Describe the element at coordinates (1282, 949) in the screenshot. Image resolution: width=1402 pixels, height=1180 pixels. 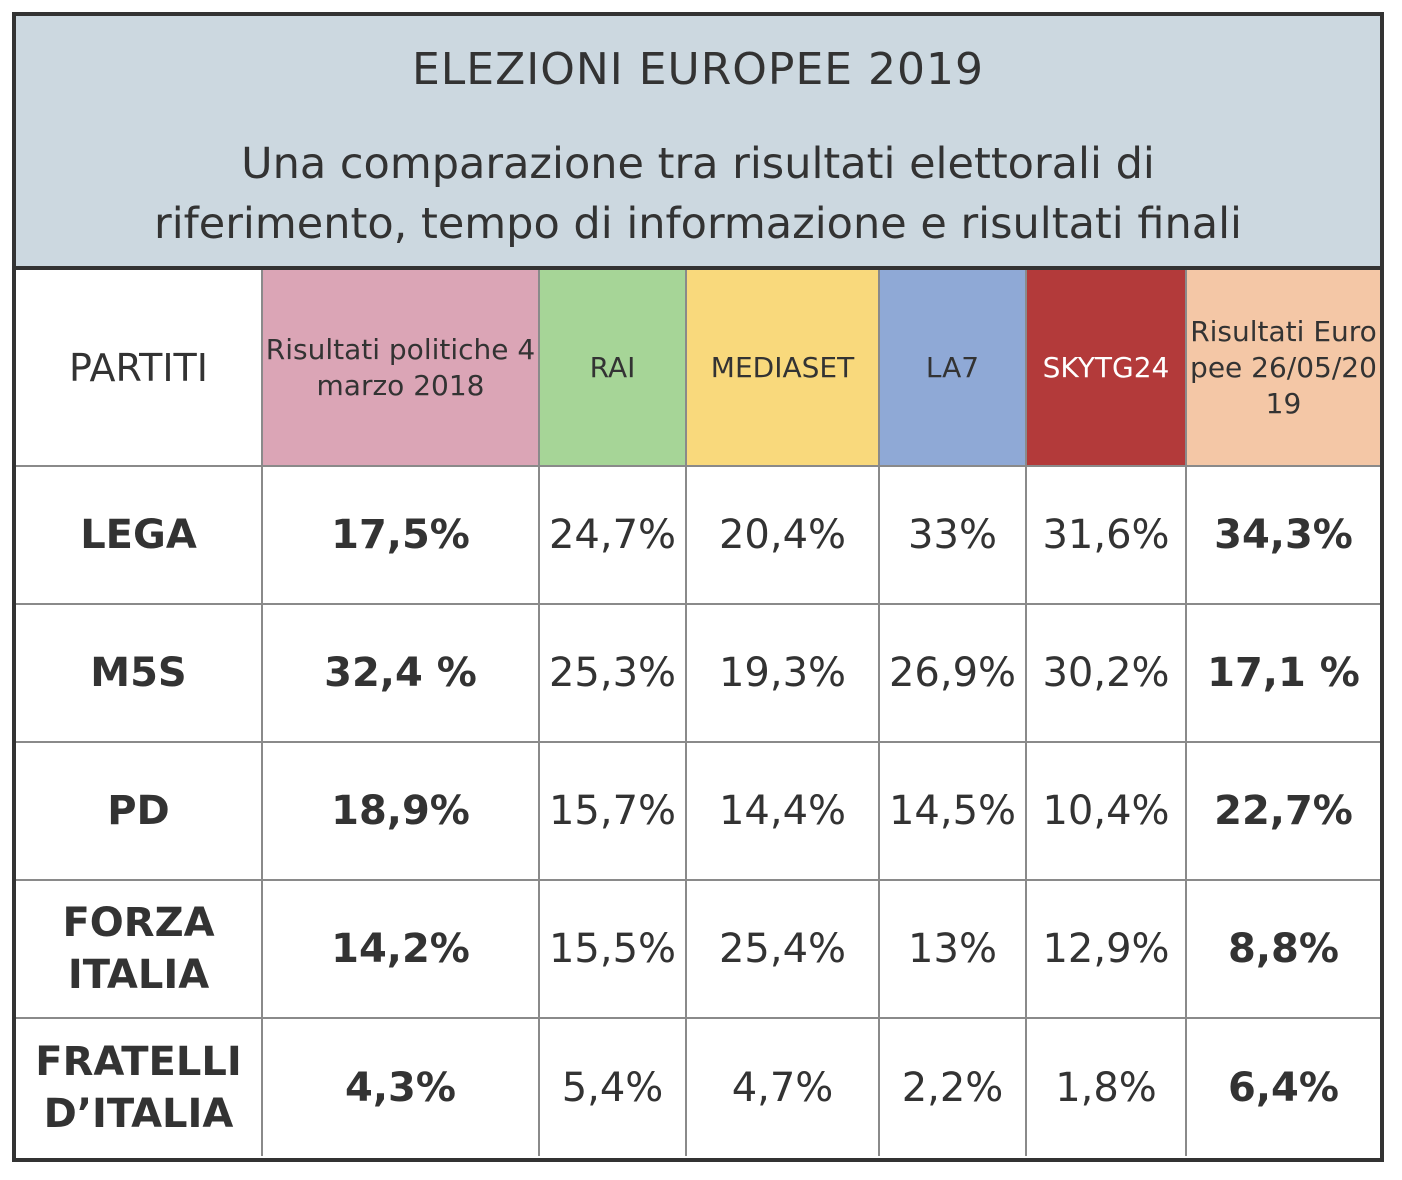
I see `value-cell: 8,8%` at that location.